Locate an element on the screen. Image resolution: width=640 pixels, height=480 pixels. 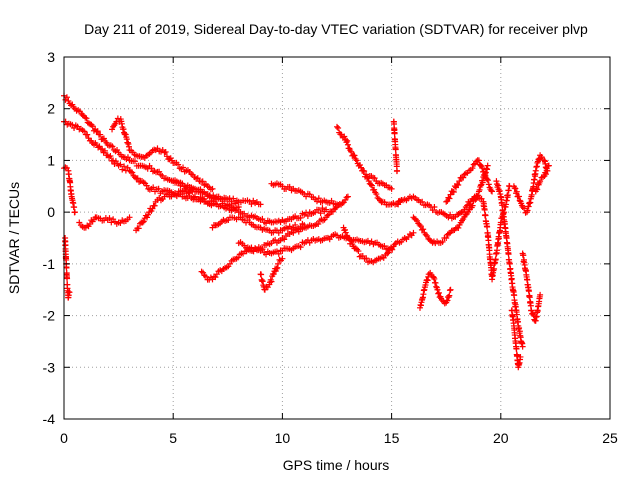
y-axis-label: SDTVAR / TECUs is located at coordinates (14, 238).